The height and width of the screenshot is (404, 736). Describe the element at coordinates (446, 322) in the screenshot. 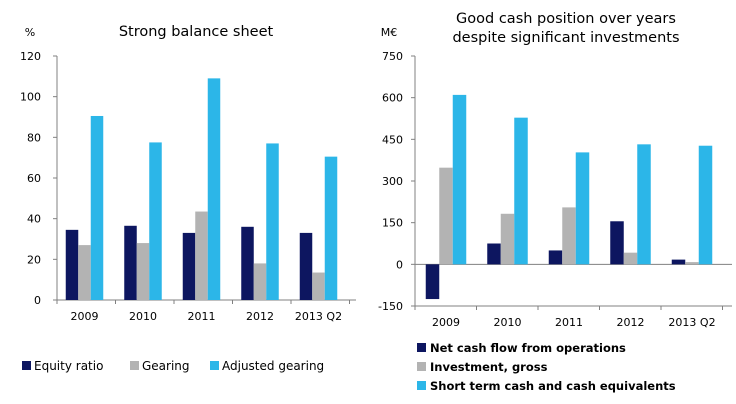

I see `chart2-x-label-2009: 2009` at that location.